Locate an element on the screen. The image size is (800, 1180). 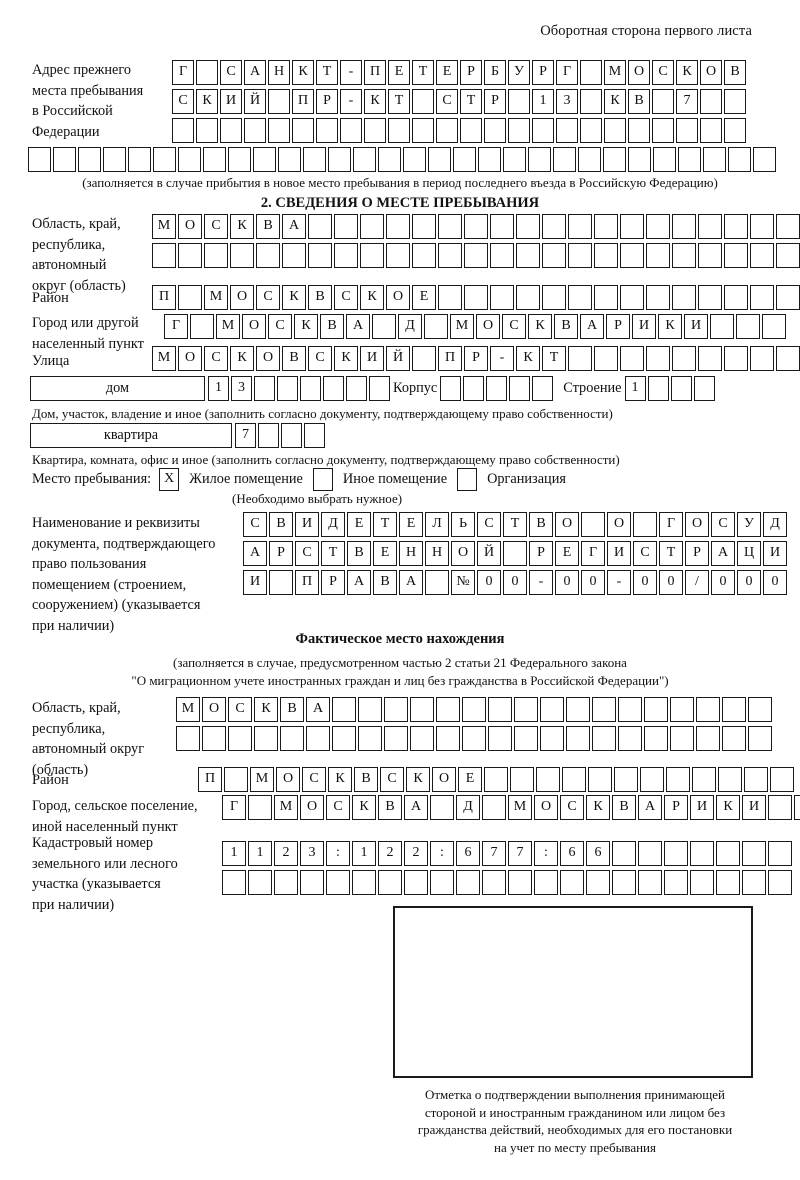
char-cell: 7 is located at coordinates (494, 853).